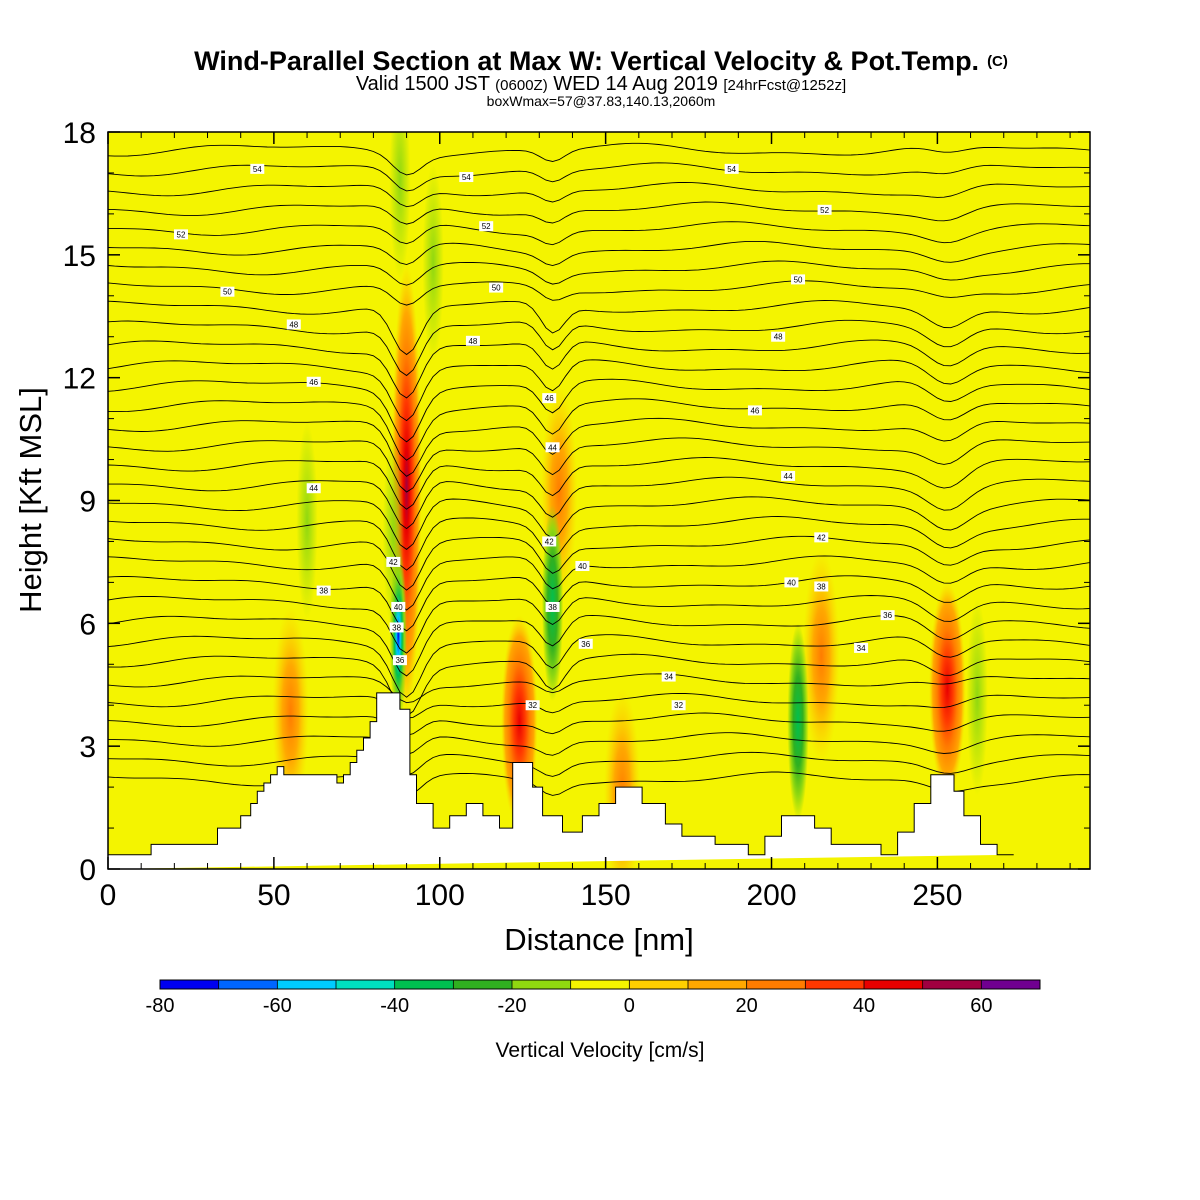 The image size is (1200, 1200). I want to click on x-tick-label: 50, so click(273, 895).